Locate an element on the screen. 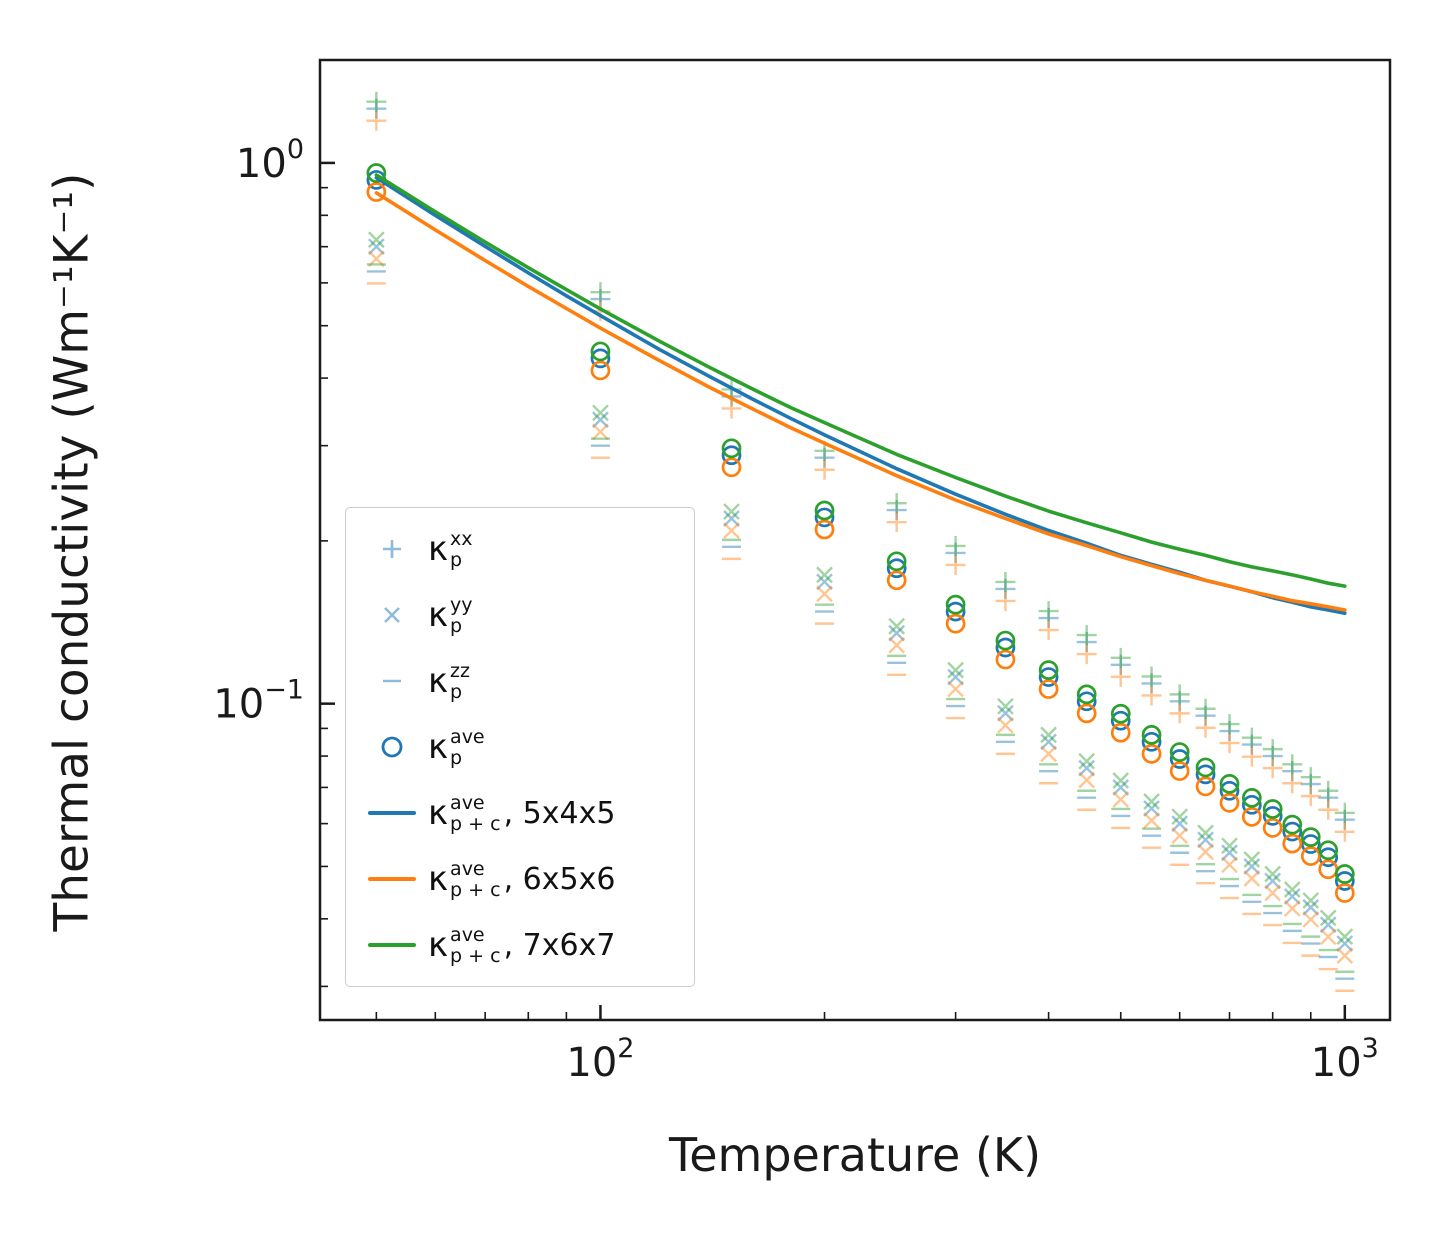 This screenshot has width=1454, height=1254. legend-item-kappa-ave: κ ave p is located at coordinates (520, 747).